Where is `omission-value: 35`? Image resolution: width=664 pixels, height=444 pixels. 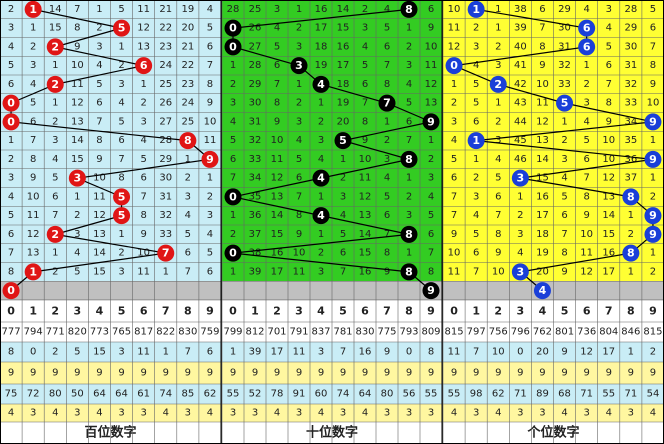 omission-value: 35 is located at coordinates (630, 140).